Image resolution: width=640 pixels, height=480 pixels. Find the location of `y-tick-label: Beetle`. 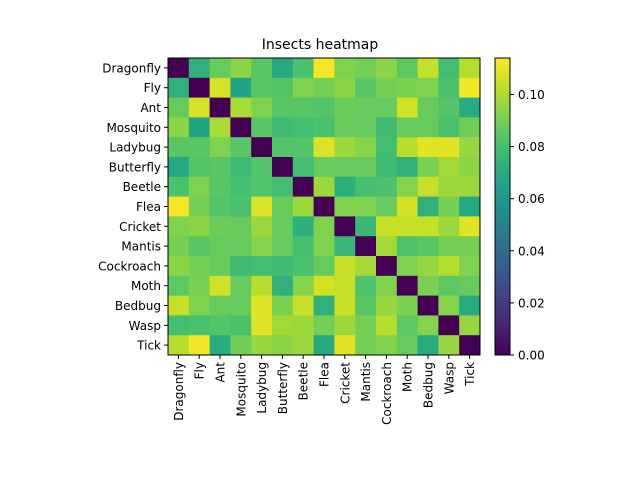

y-tick-label: Beetle is located at coordinates (142, 187).